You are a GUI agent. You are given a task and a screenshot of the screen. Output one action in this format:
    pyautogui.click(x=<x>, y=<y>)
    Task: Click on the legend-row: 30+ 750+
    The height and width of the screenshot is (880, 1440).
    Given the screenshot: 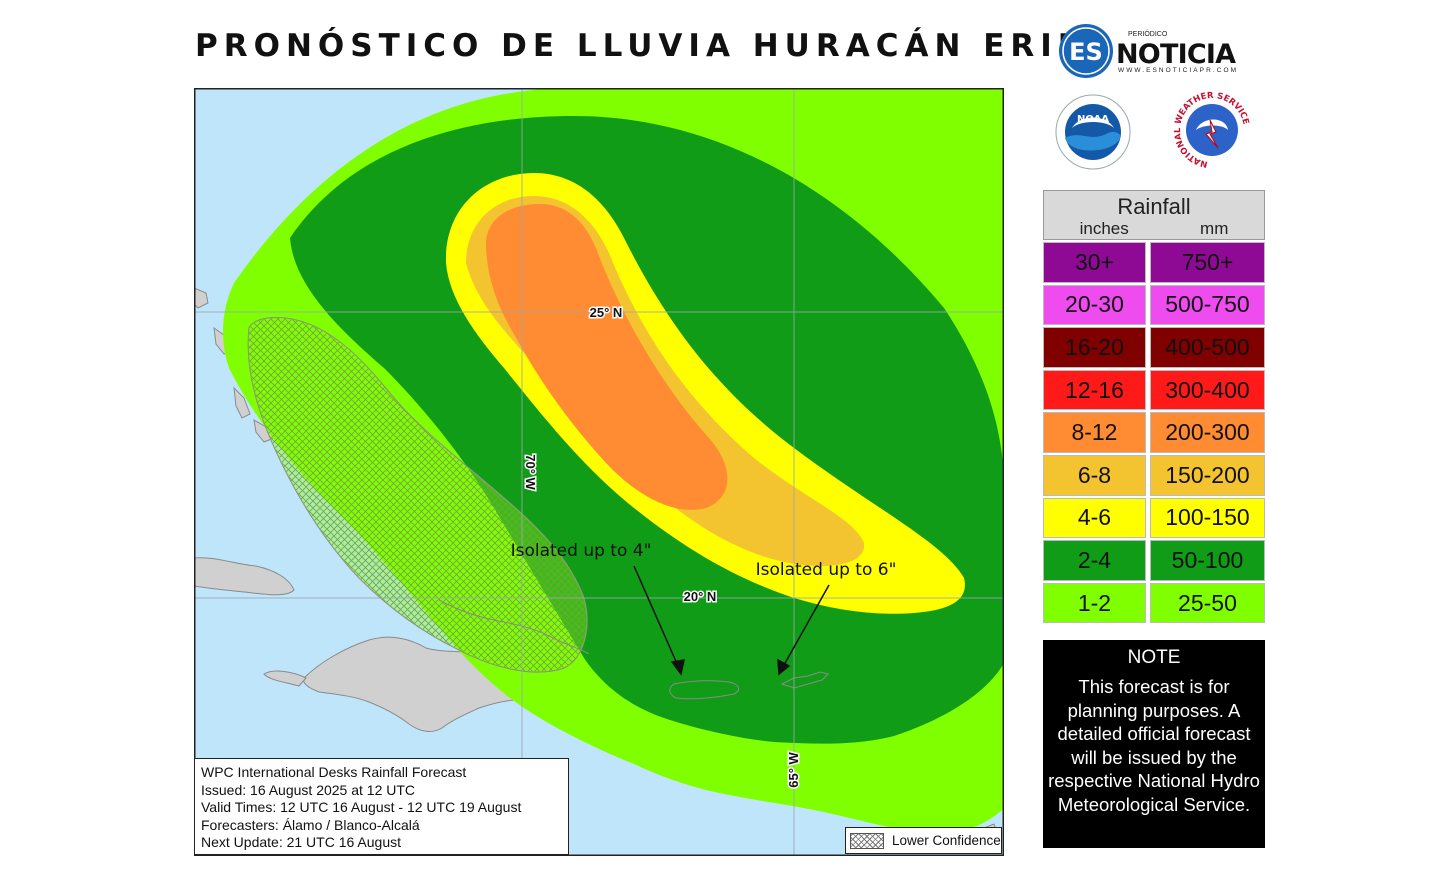 What is the action you would take?
    pyautogui.click(x=1154, y=262)
    